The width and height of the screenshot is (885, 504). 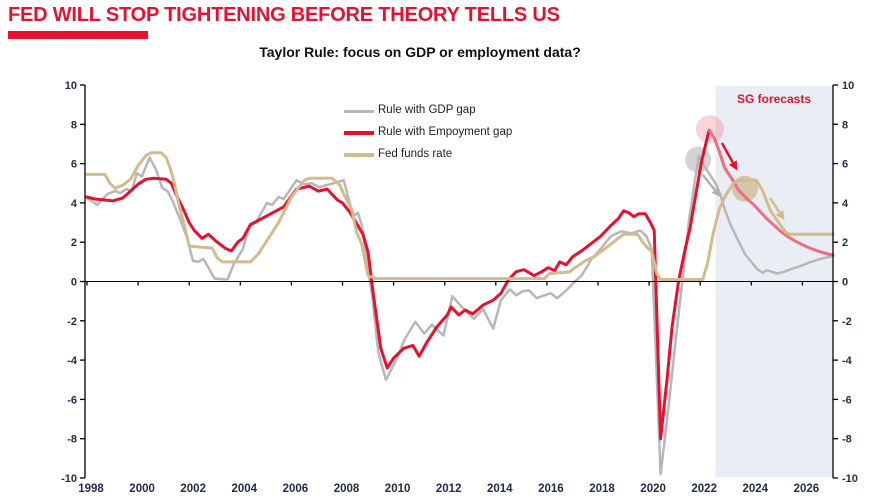 What do you see at coordinates (74, 125) in the screenshot?
I see `y-tick-label-left: 8` at bounding box center [74, 125].